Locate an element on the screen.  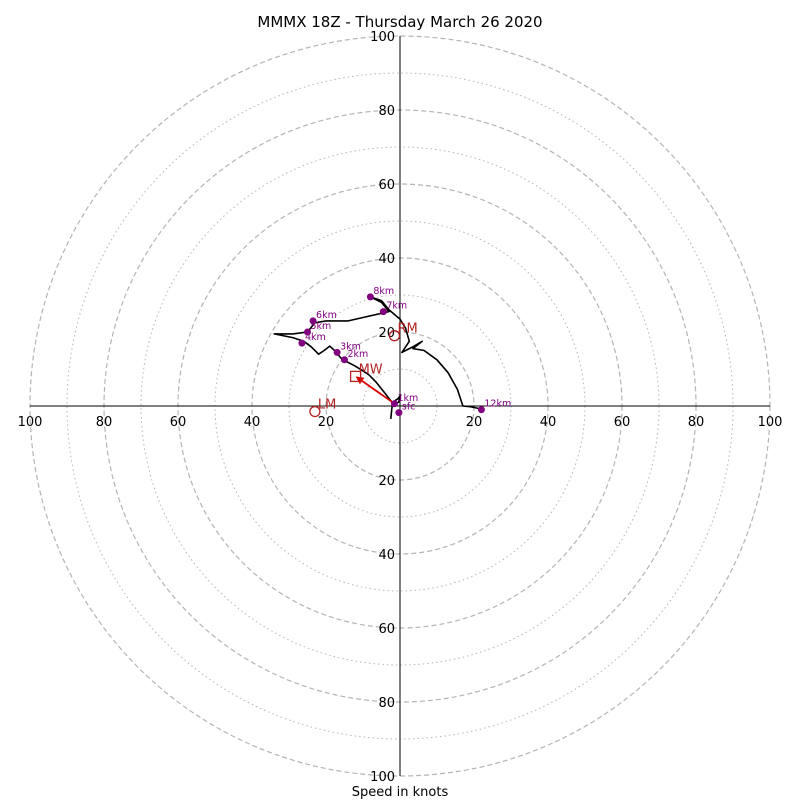
height-label-8km: 8km is located at coordinates (383, 291).